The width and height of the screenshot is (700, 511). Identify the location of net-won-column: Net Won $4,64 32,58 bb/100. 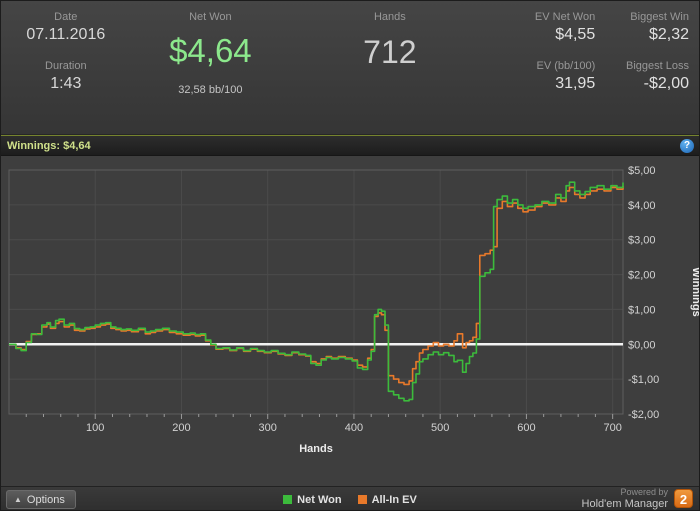
(211, 67).